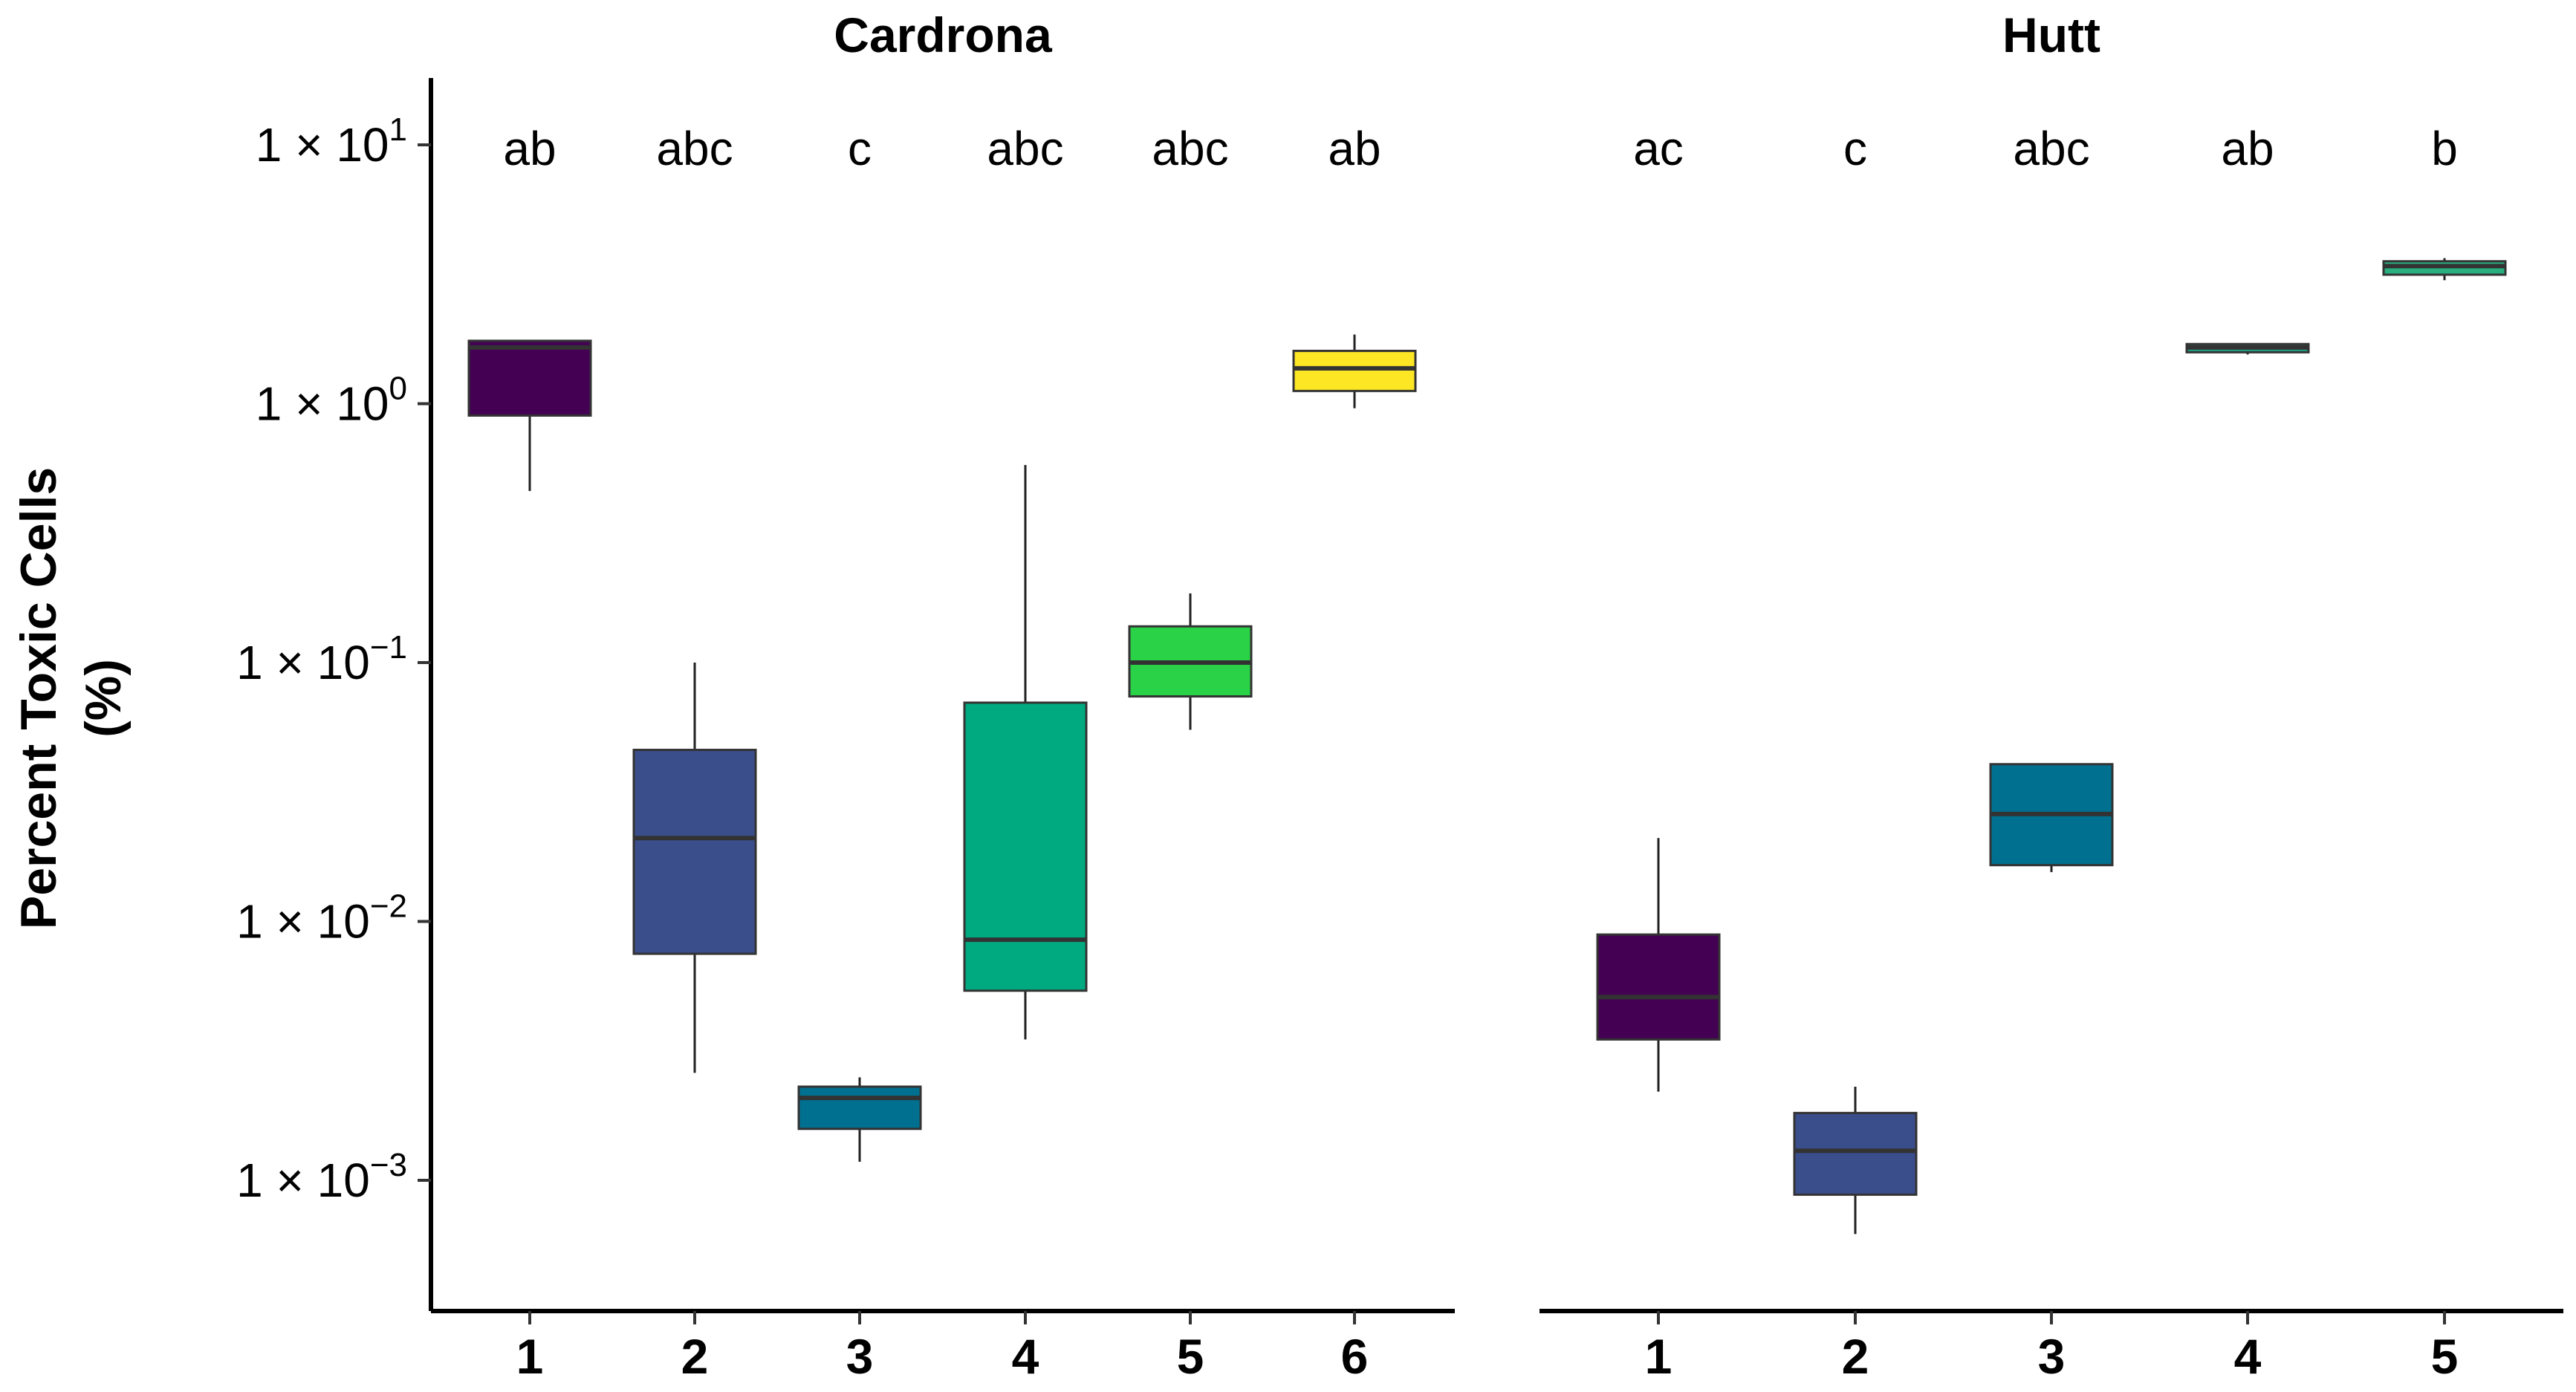 This screenshot has width=2576, height=1392. I want to click on y-tick-label: 1 × 10⁻², so click(321, 918).